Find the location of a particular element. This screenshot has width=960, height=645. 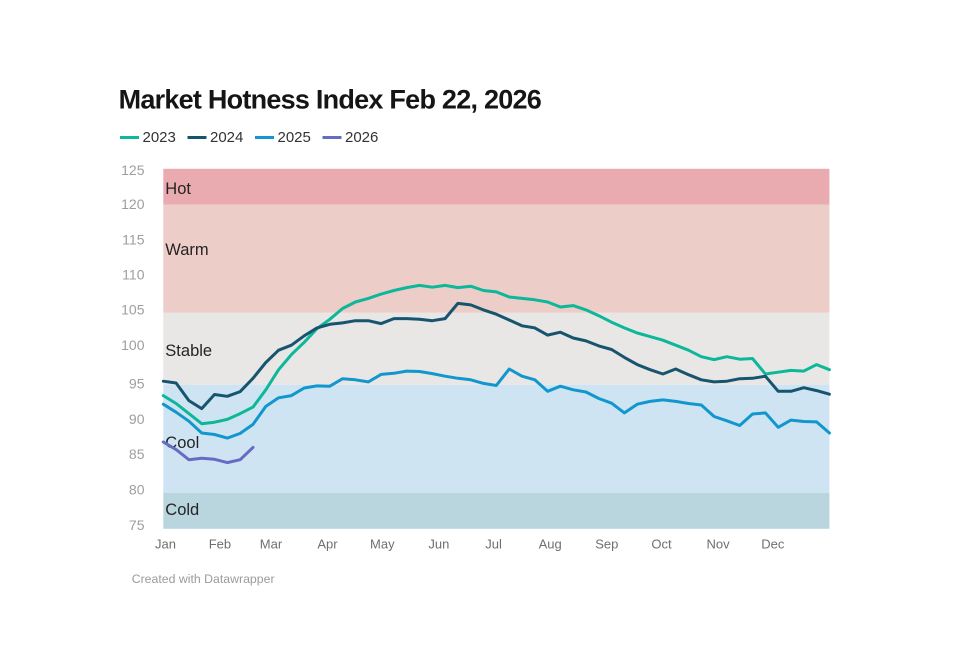

svg-text: Feb is located at coordinates (220, 544).